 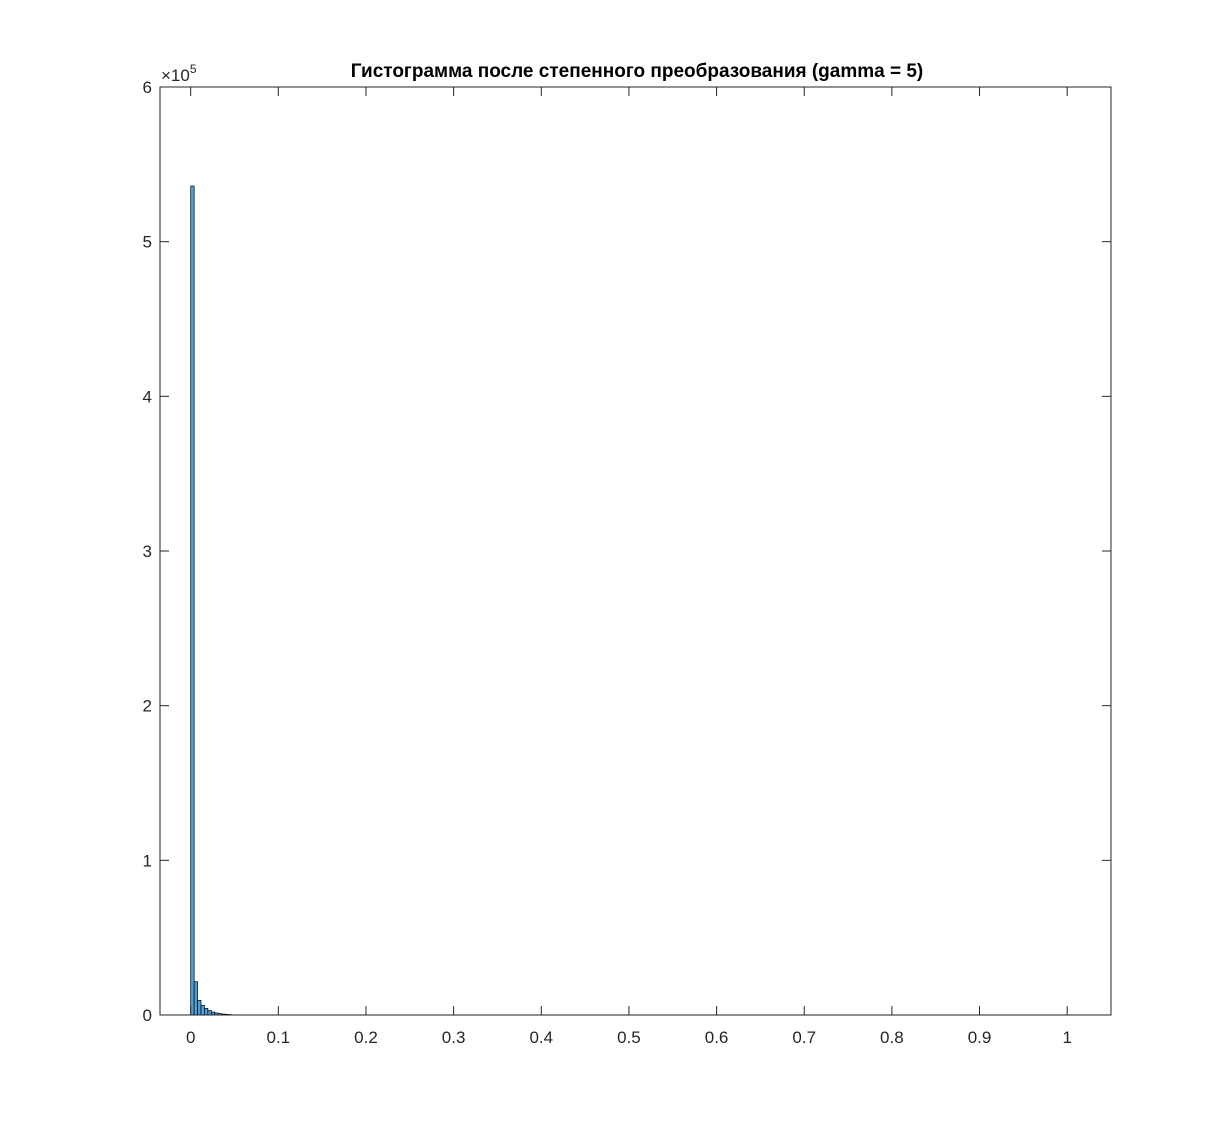 What do you see at coordinates (147, 706) in the screenshot?
I see `y-tick-label: 2` at bounding box center [147, 706].